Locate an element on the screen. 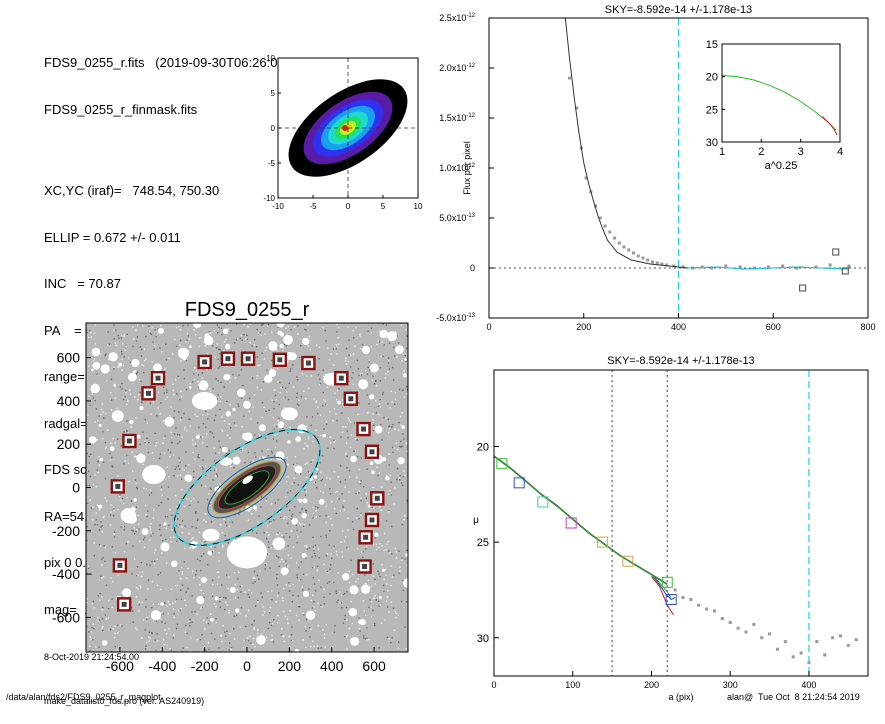 The height and width of the screenshot is (724, 885). sky-data-point is located at coordinates (769, 267).